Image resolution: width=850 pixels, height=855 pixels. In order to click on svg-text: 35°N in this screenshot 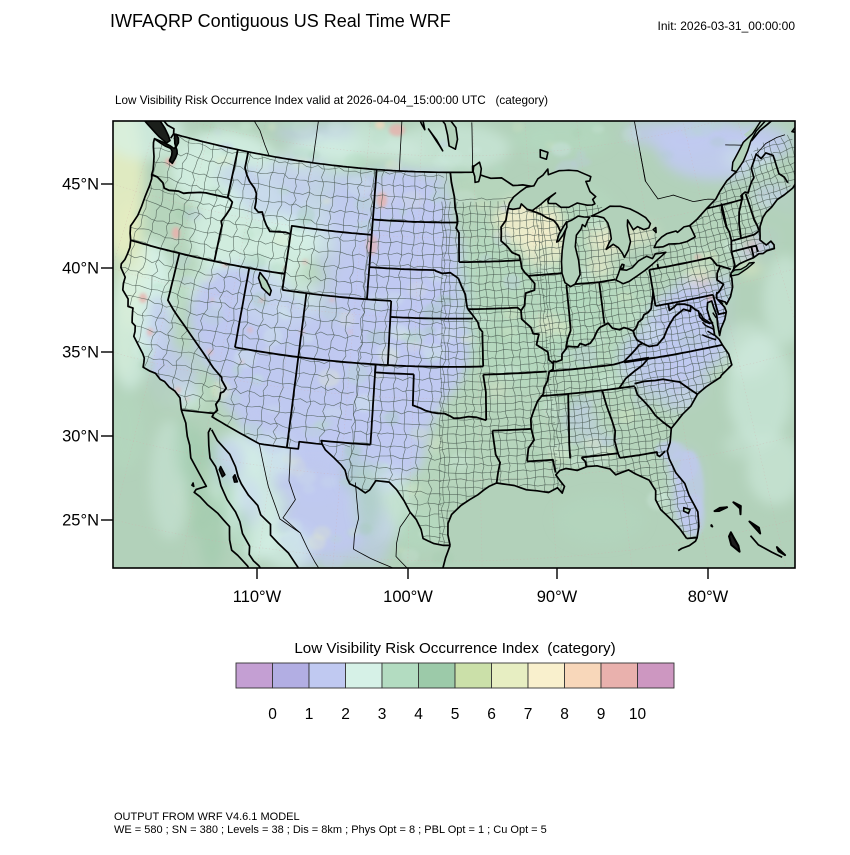, I will do `click(80, 353)`.